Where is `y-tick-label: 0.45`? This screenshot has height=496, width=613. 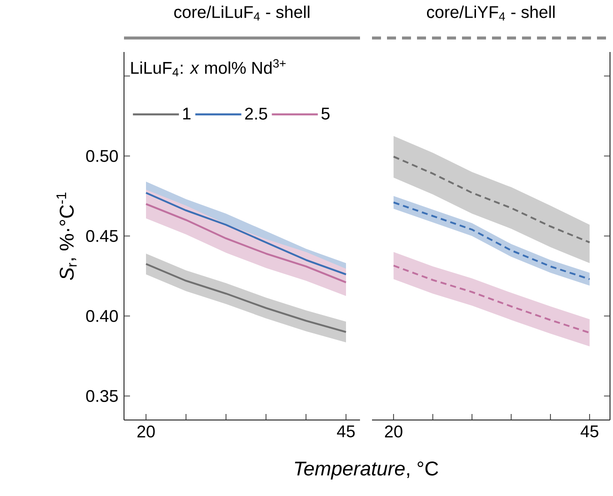
y-tick-label: 0.45 is located at coordinates (102, 236).